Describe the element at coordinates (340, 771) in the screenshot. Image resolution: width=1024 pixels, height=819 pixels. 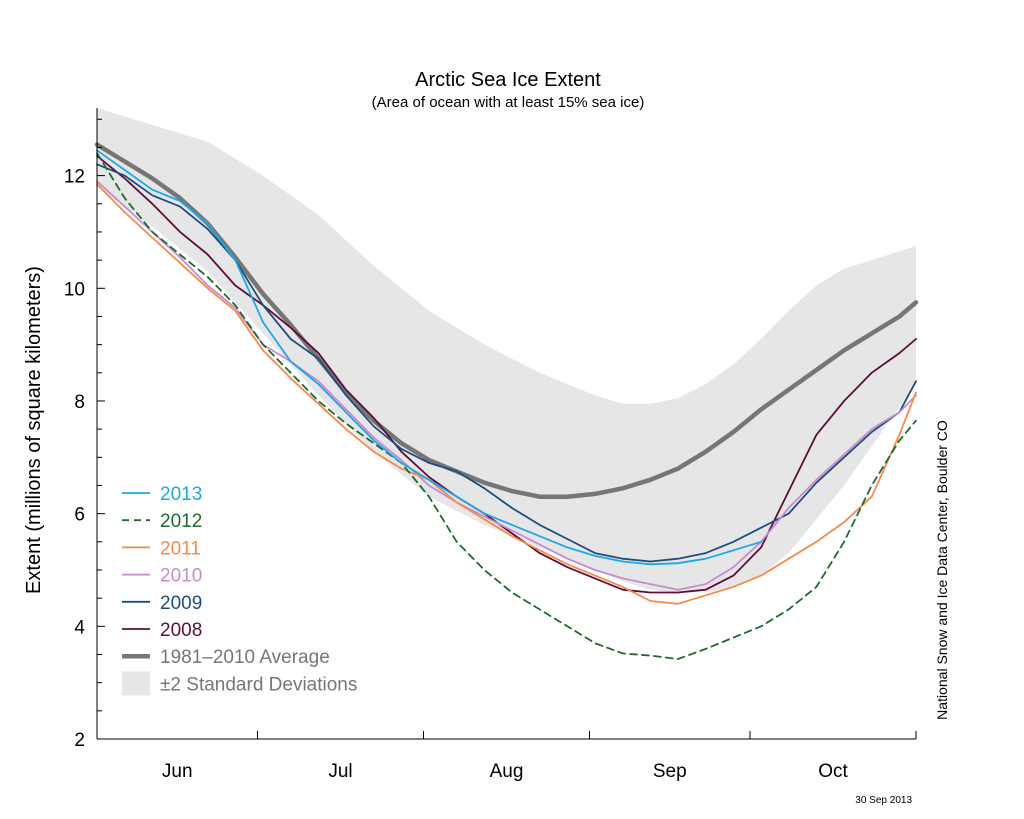
I see `x-tick-label: Jul` at that location.